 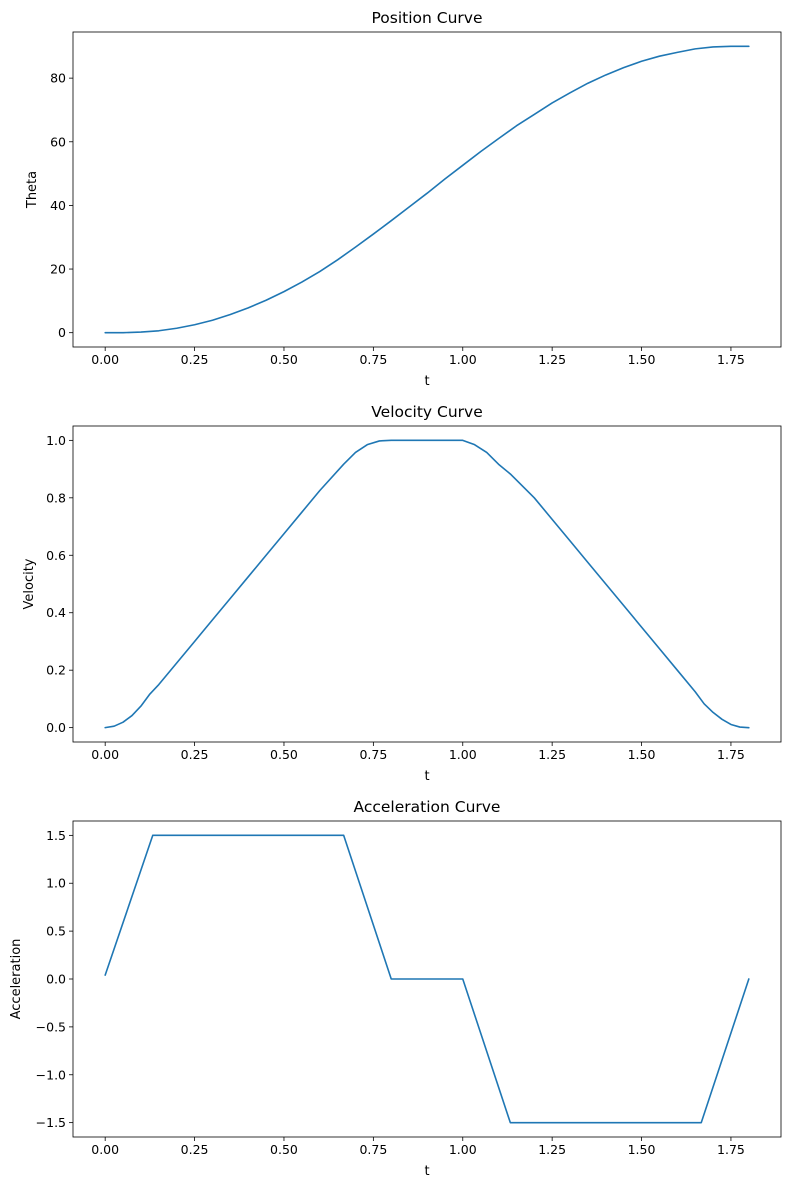 What do you see at coordinates (51, 1074) in the screenshot?
I see `y-tick-label: −1.0` at bounding box center [51, 1074].